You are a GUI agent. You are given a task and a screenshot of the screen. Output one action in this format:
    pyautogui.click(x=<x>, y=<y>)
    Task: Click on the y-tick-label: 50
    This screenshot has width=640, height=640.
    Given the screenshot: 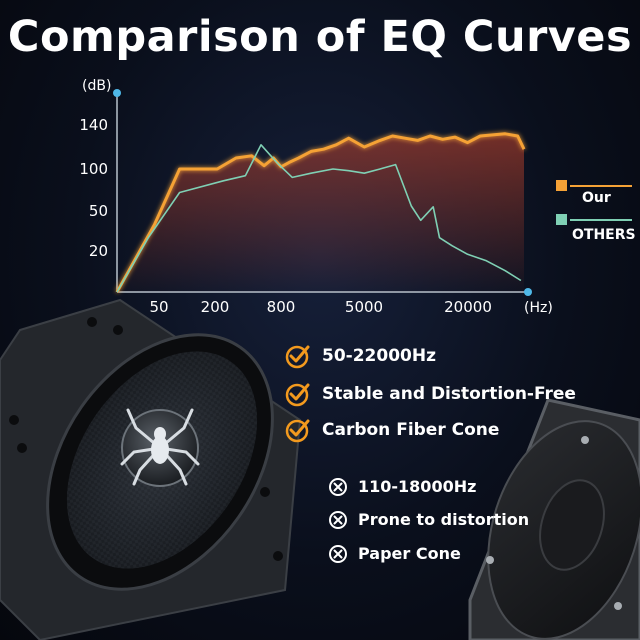 What is the action you would take?
    pyautogui.click(x=98, y=211)
    